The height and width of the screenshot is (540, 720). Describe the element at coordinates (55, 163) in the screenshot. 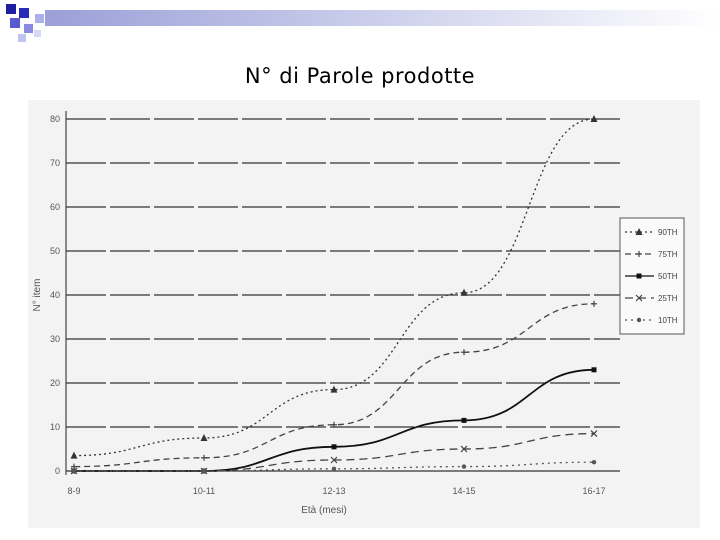

I see `y-tick-label: 70` at that location.